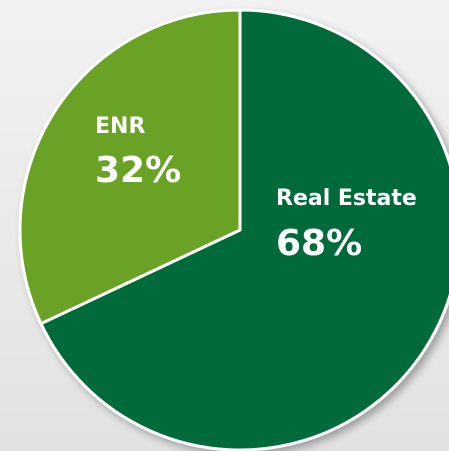 Image resolution: width=449 pixels, height=451 pixels. What do you see at coordinates (138, 170) in the screenshot?
I see `slice-value-label: 32%` at bounding box center [138, 170].